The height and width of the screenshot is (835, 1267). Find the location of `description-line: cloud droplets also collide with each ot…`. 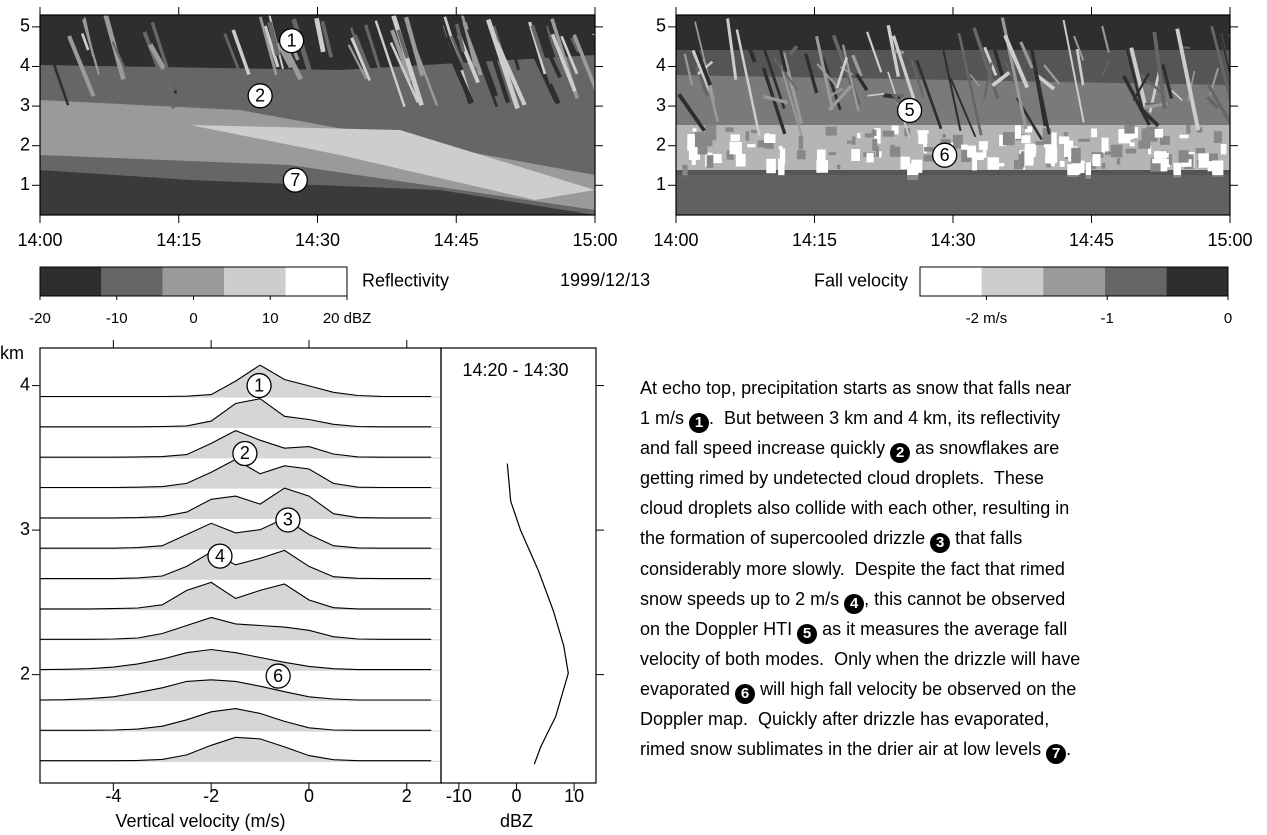

description-line: cloud droplets also collide with each ot… is located at coordinates (860, 508).